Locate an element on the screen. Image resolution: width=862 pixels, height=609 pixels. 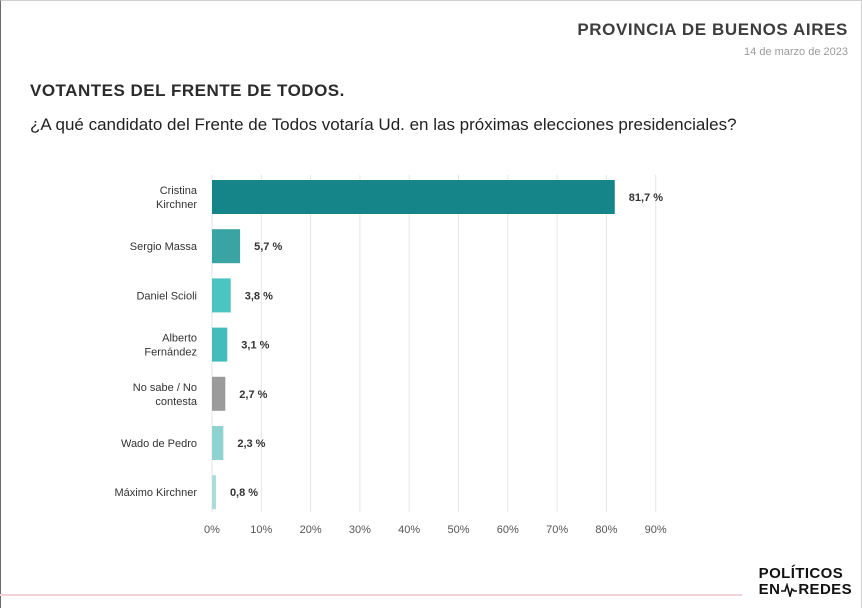
logo-line-1: POLÍTICOS is located at coordinates (801, 573).